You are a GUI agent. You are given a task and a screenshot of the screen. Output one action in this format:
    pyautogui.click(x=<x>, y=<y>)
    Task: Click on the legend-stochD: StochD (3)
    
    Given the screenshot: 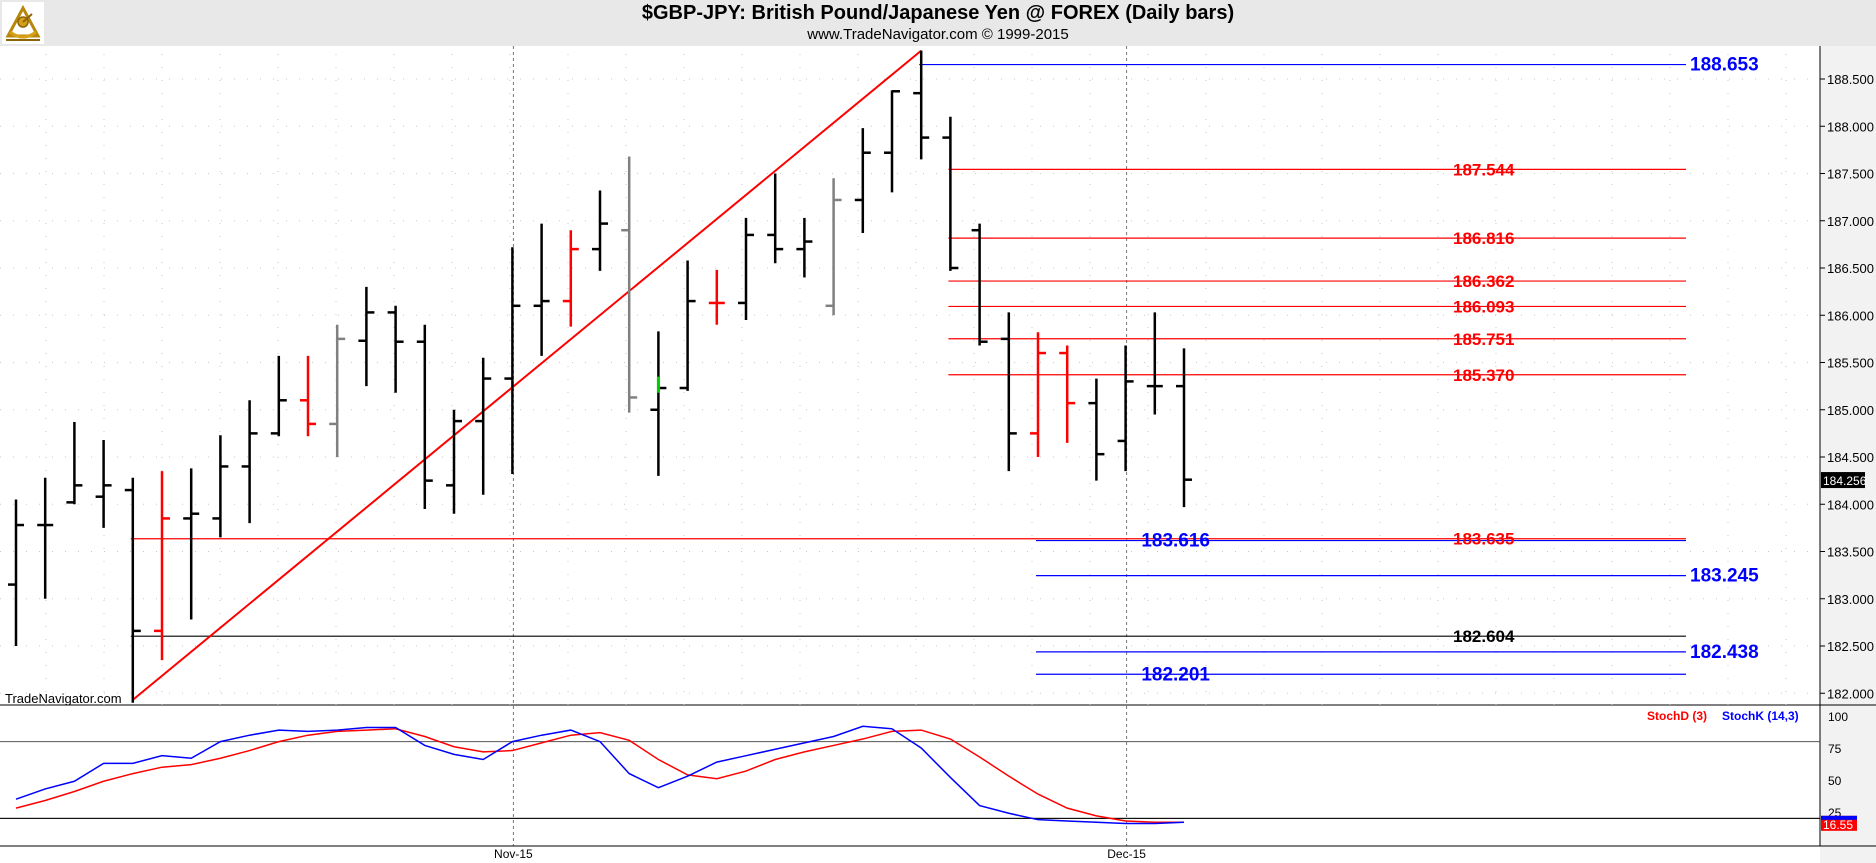 What is the action you would take?
    pyautogui.click(x=1677, y=716)
    